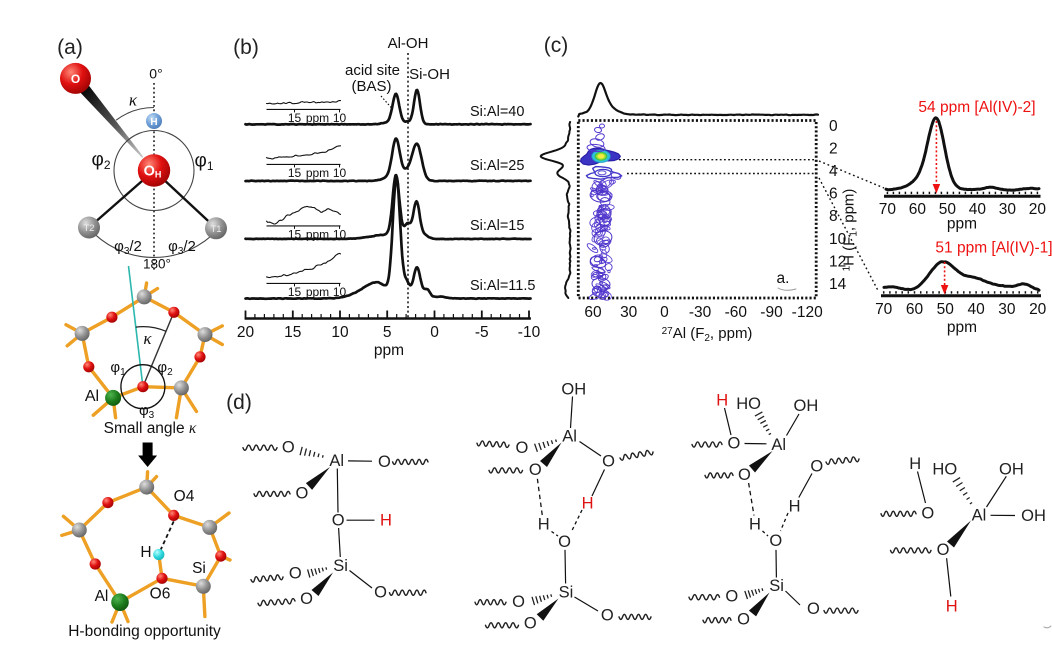 Image resolution: width=1052 pixels, height=645 pixels. I want to click on svg-text: Si:Al=15, so click(497, 226).